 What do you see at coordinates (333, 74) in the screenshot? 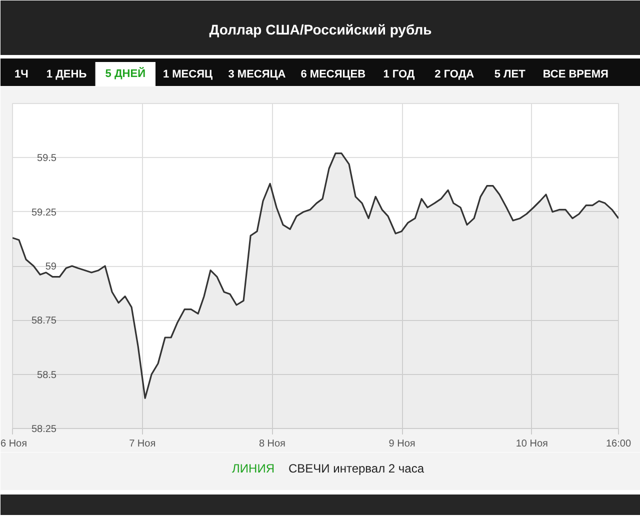
I see `text: 6 МЕСЯЦЕВ` at bounding box center [333, 74].